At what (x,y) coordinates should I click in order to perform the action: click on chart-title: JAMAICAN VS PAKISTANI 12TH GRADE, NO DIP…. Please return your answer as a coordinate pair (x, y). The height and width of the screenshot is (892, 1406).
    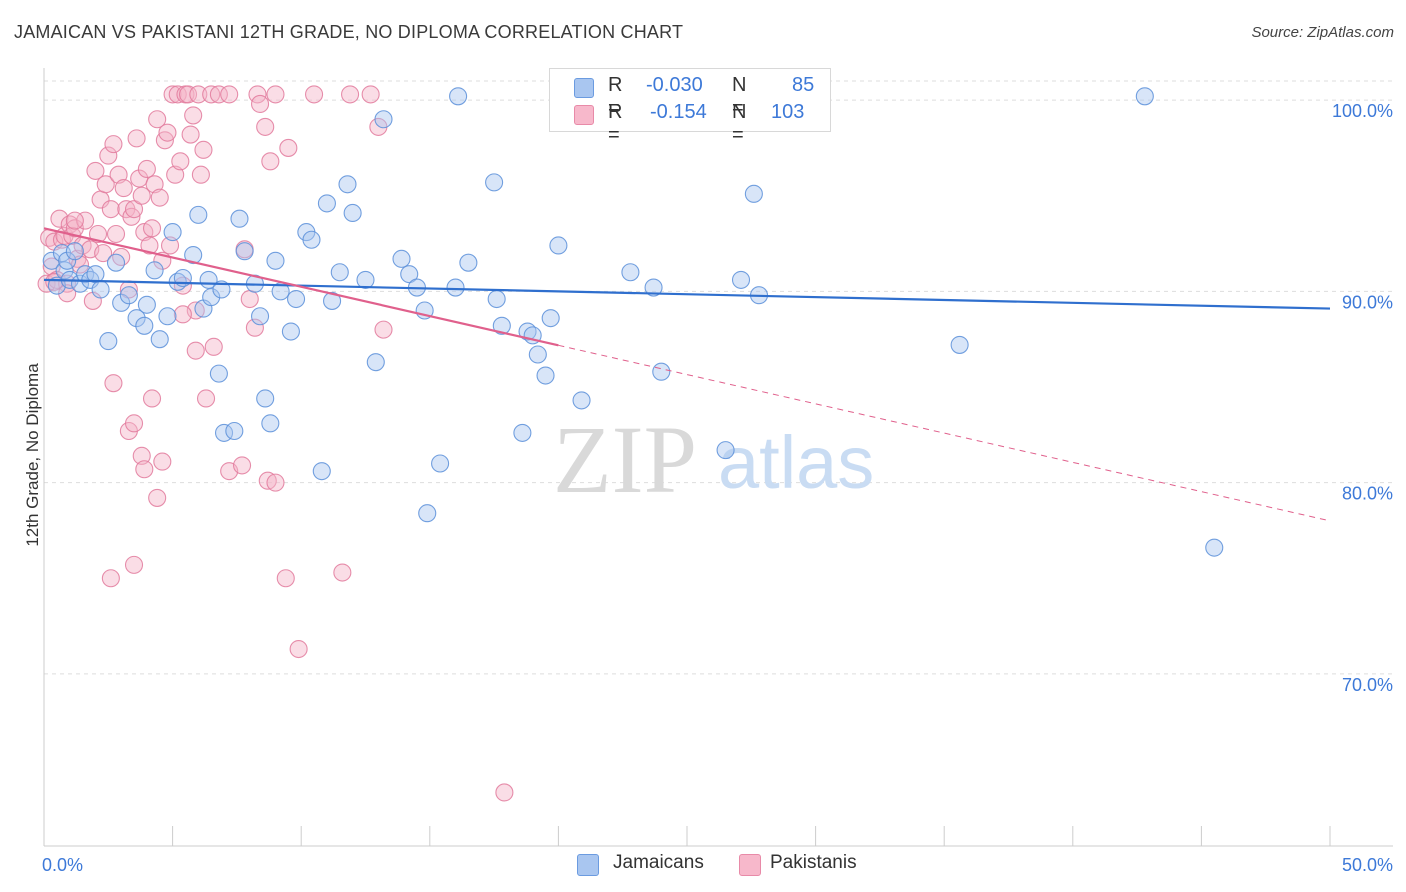
    Looking at the image, I should click on (349, 32).